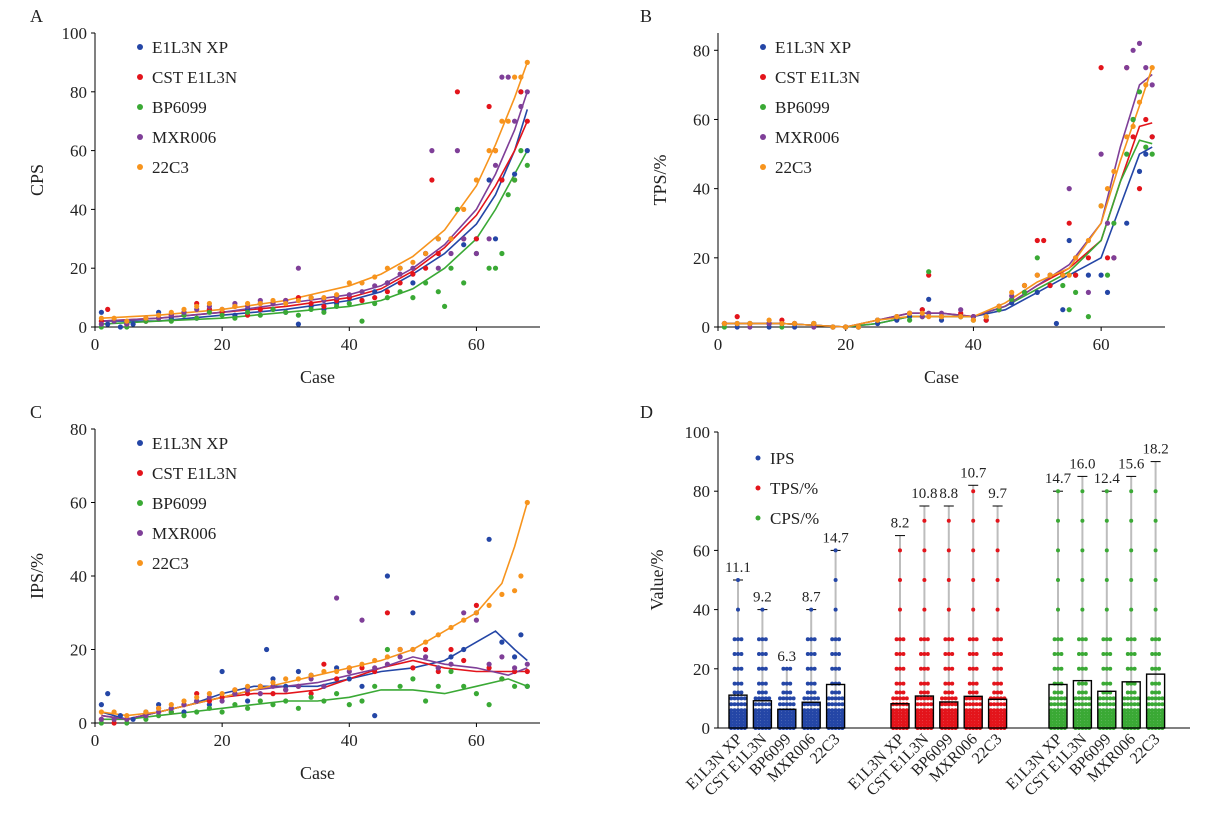  Describe the element at coordinates (184, 533) in the screenshot. I see `legend-label: MXR006` at that location.